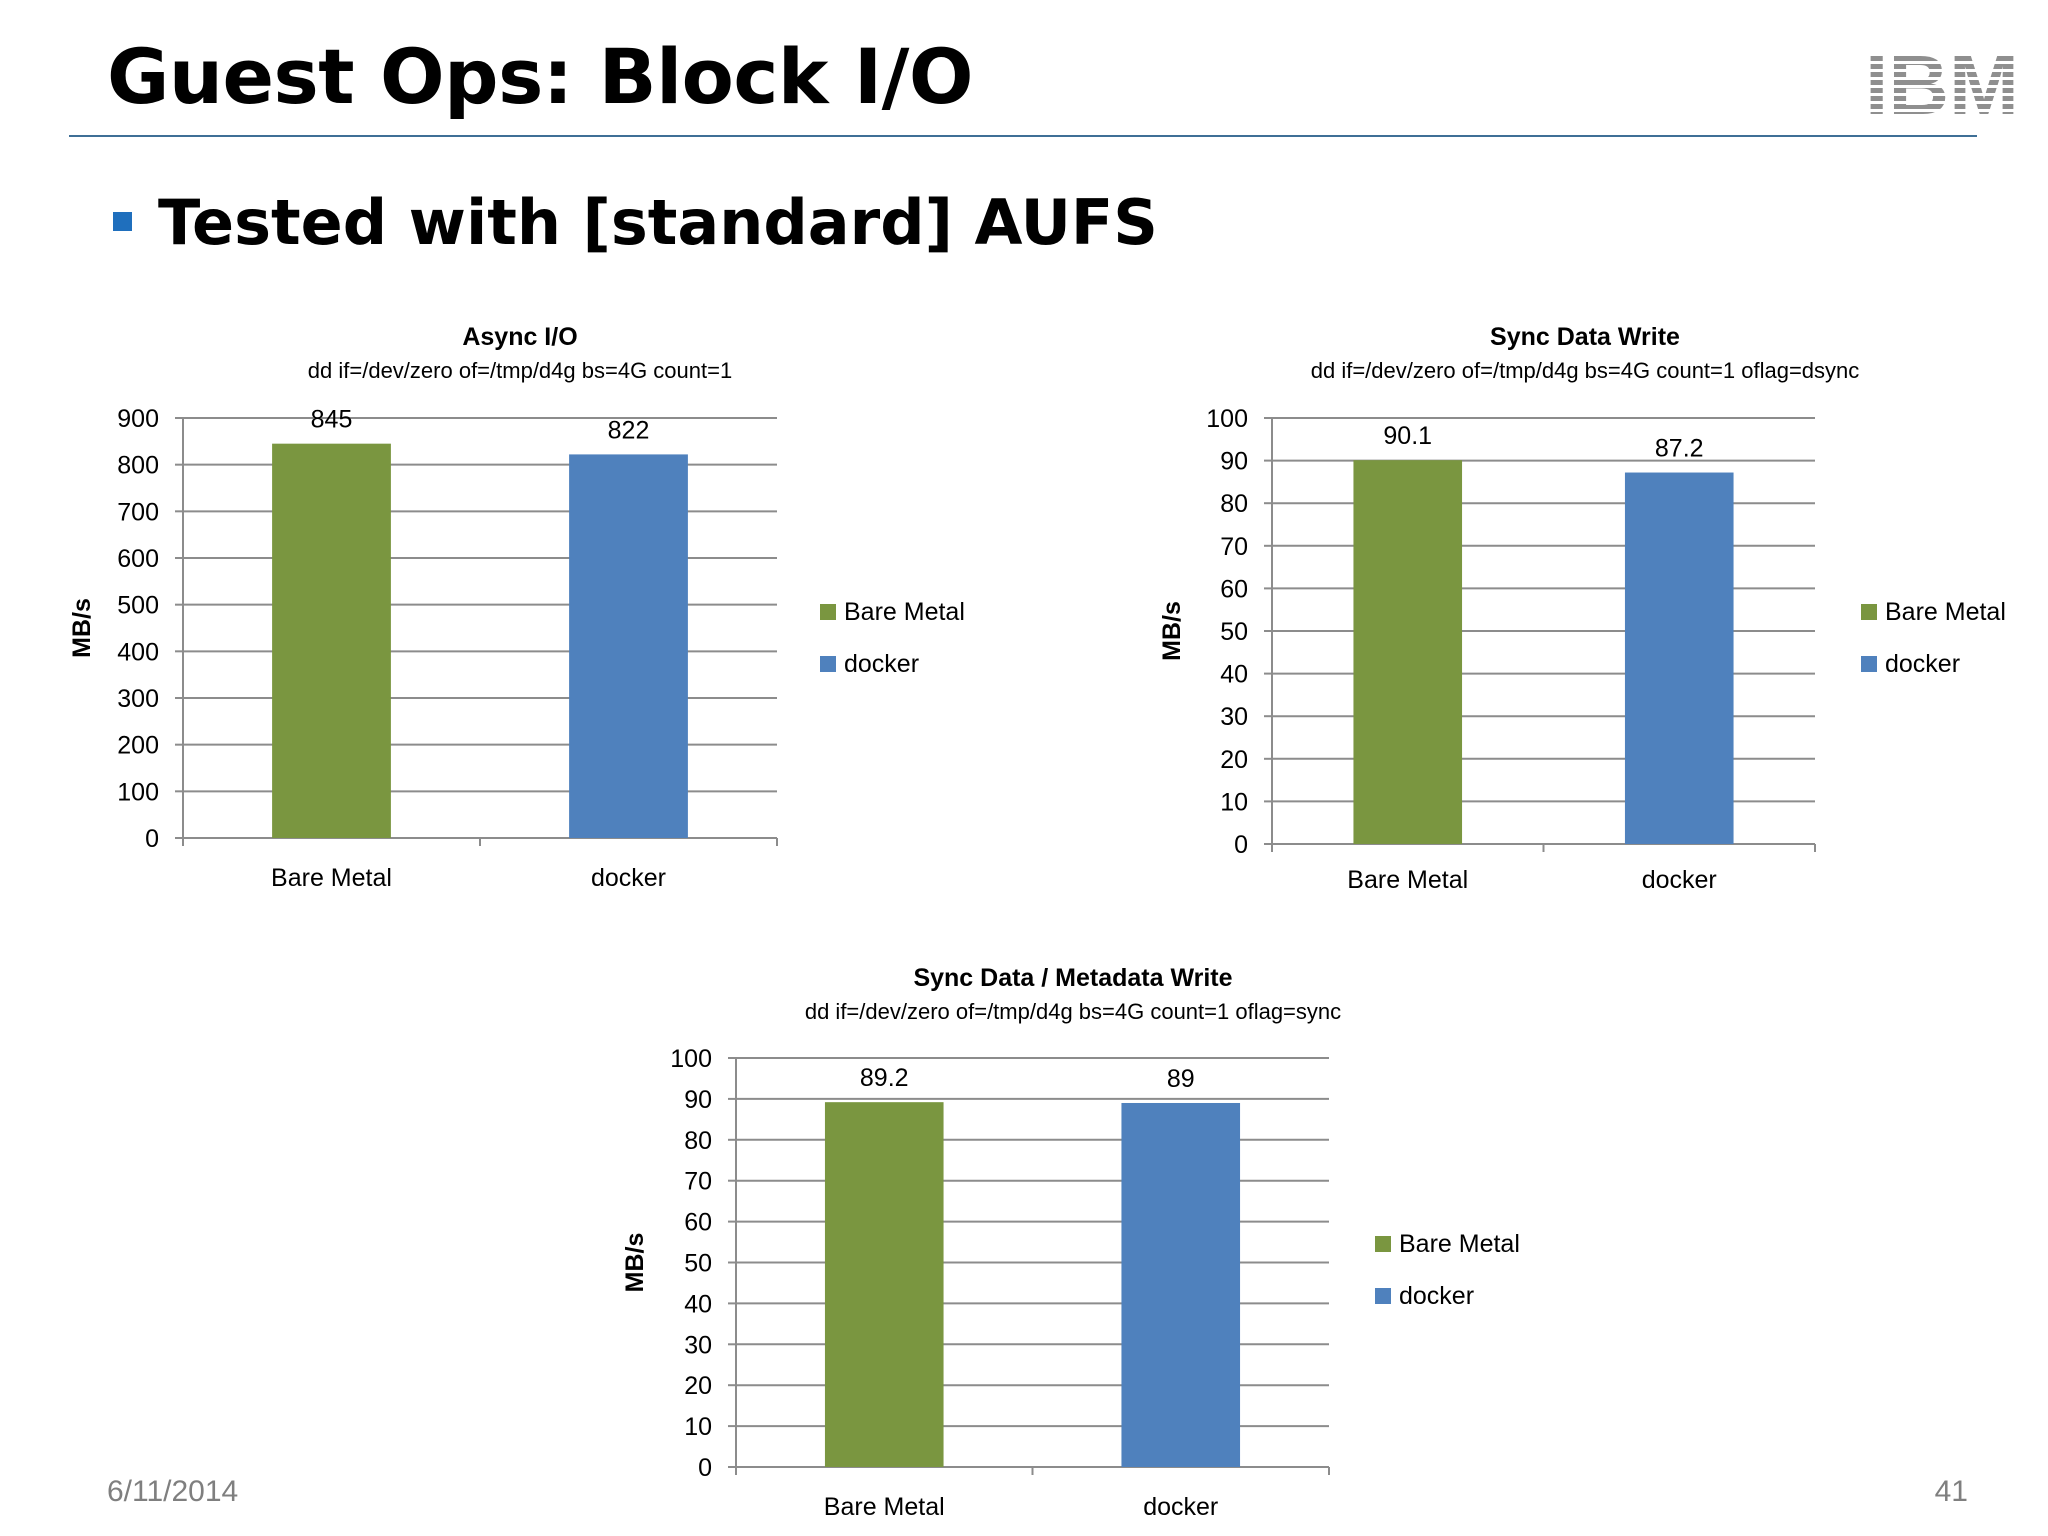 This screenshot has height=1536, width=2048. Describe the element at coordinates (332, 420) in the screenshot. I see `data-label: 845` at that location.